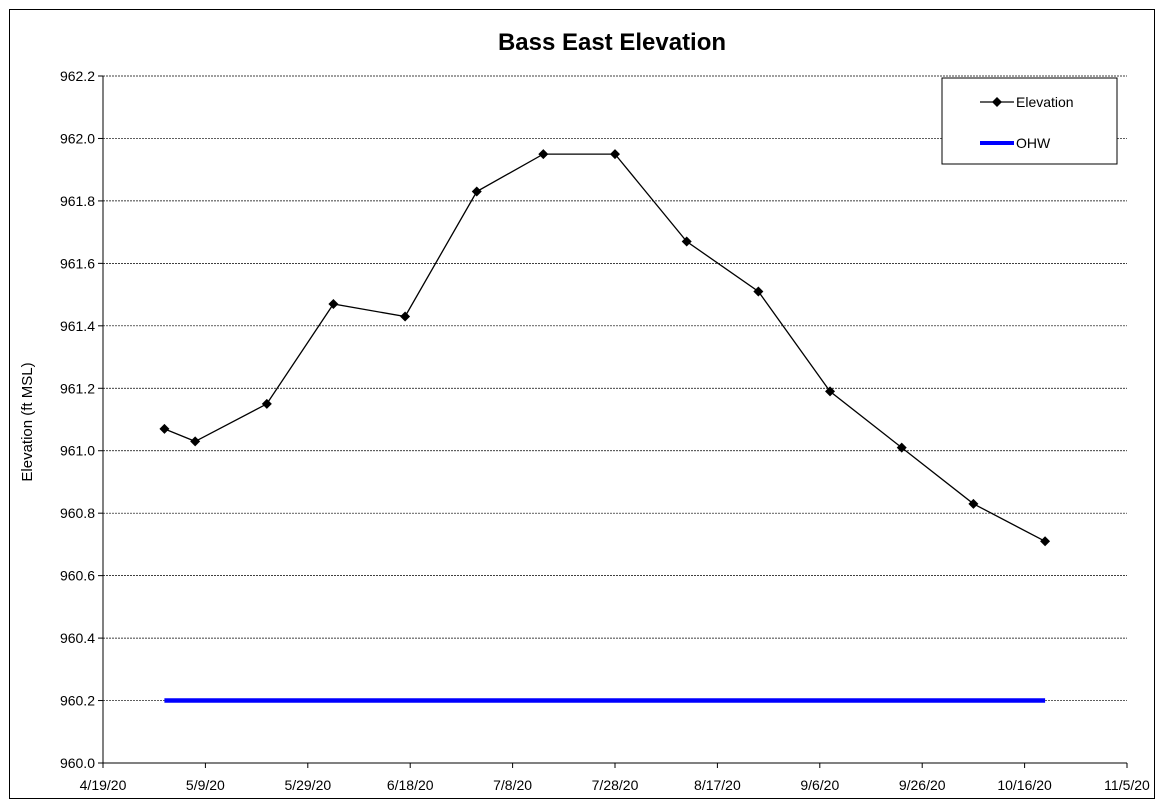 The image size is (1158, 799). What do you see at coordinates (77, 326) in the screenshot?
I see `y-tick-label: 961.4` at bounding box center [77, 326].